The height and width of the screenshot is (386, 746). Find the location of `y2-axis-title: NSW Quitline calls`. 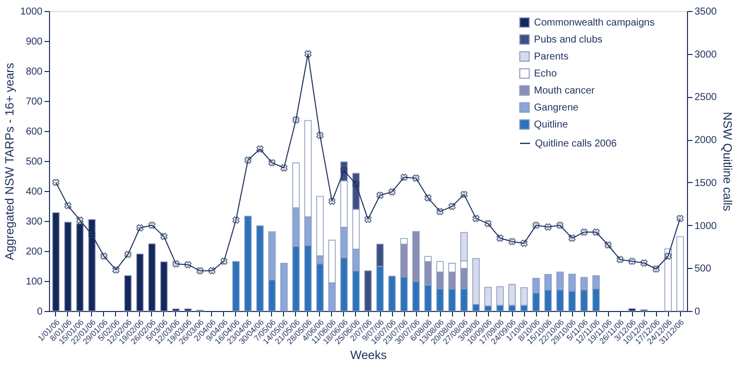

y2-axis-title: NSW Quitline calls is located at coordinates (727, 162).